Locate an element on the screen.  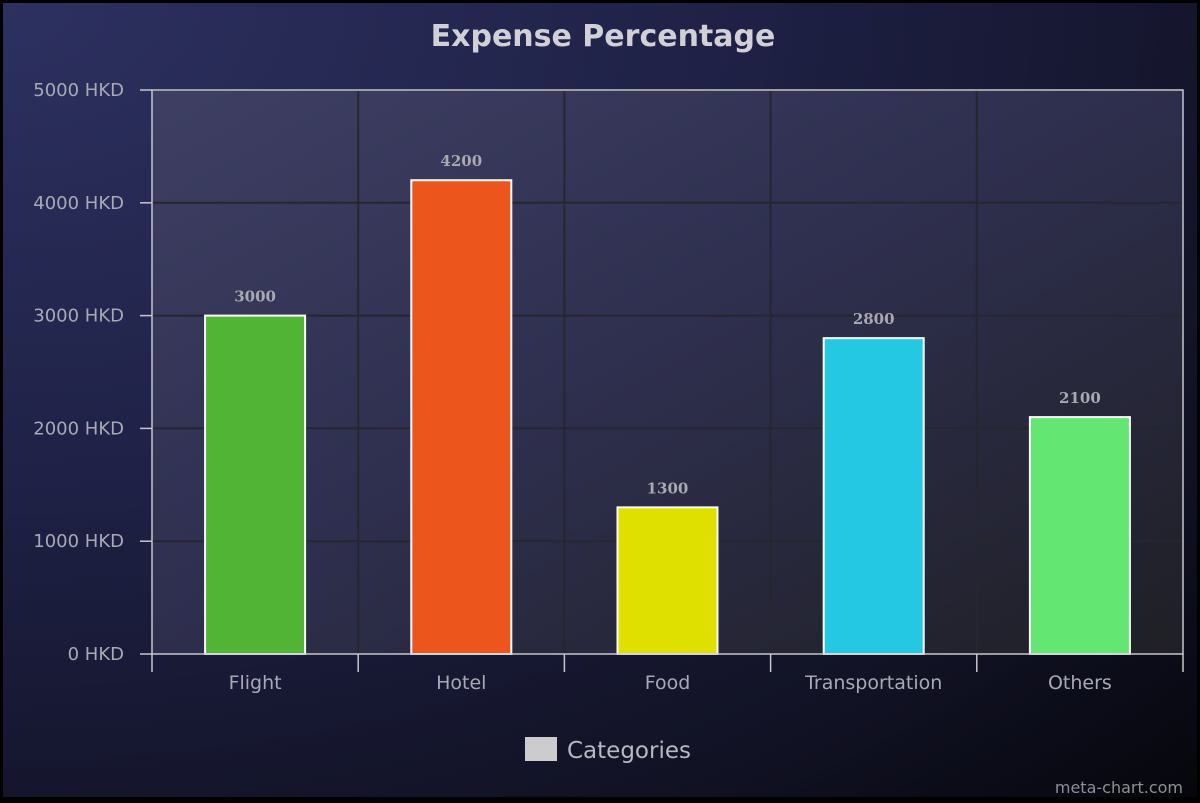
bar-food is located at coordinates (667, 580).